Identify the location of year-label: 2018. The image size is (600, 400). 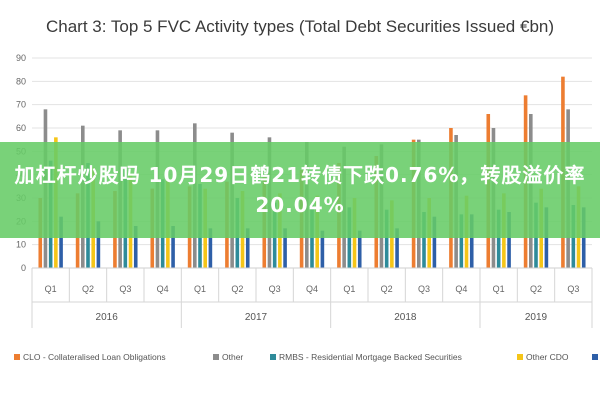
(405, 317).